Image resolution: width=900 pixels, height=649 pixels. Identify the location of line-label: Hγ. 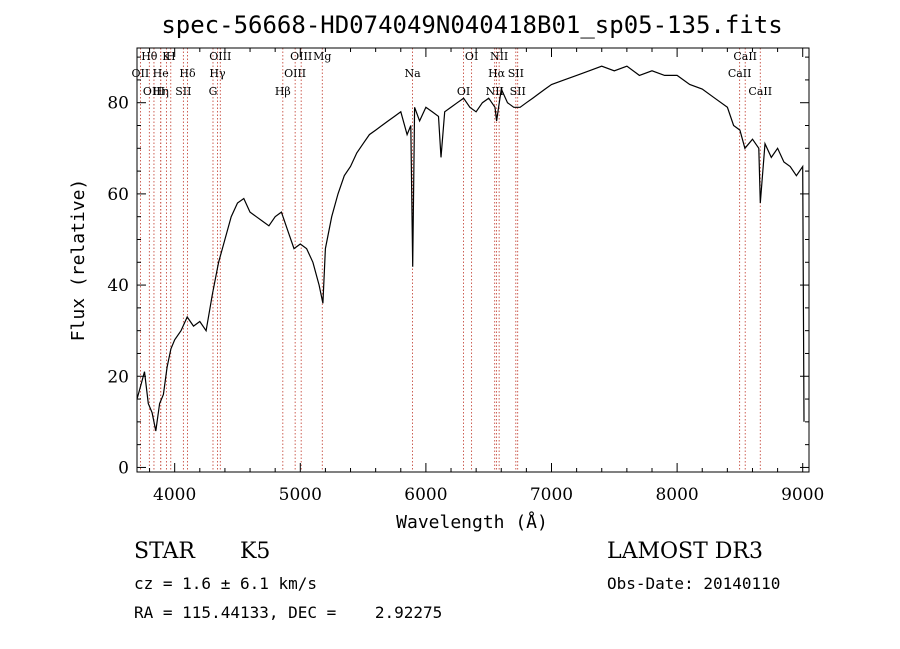
(217, 73).